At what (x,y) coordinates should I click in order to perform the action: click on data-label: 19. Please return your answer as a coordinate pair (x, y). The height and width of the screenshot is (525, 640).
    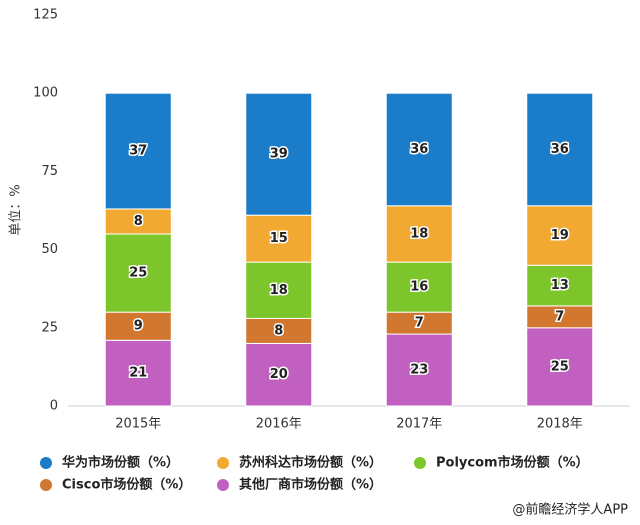
    Looking at the image, I should click on (560, 235).